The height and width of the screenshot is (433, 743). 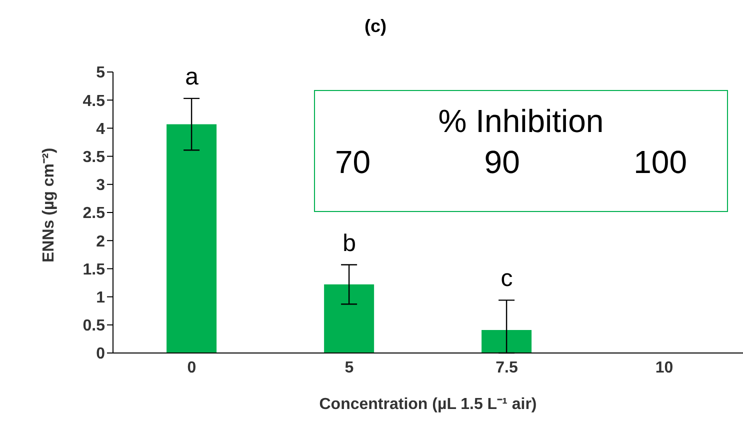 What do you see at coordinates (353, 162) in the screenshot?
I see `annotation: 70` at bounding box center [353, 162].